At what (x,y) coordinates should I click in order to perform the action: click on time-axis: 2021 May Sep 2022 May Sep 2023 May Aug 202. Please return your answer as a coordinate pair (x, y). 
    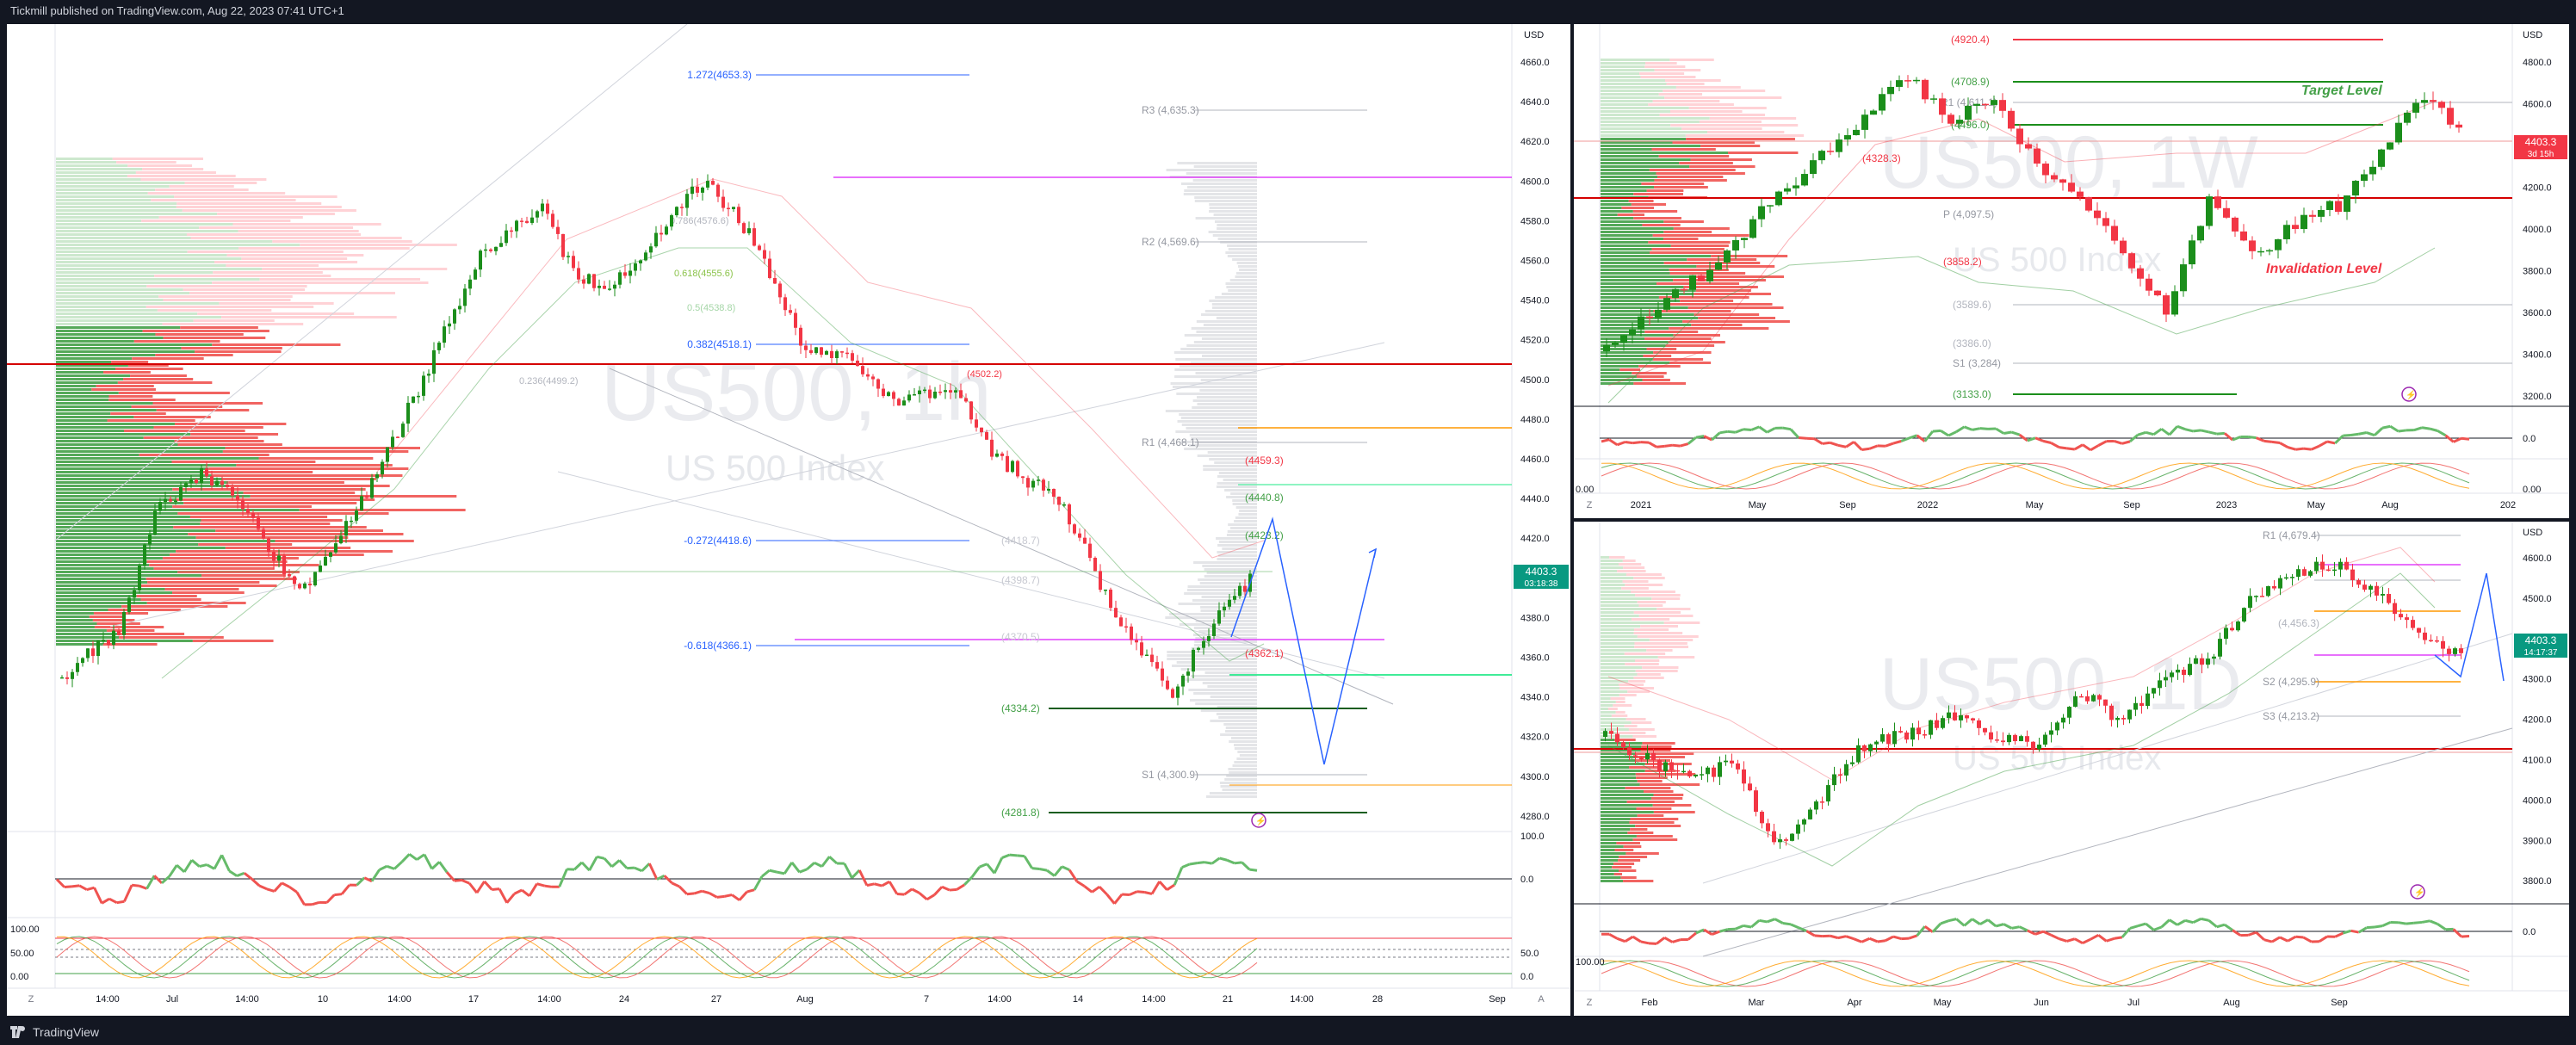
    Looking at the image, I should click on (2073, 505).